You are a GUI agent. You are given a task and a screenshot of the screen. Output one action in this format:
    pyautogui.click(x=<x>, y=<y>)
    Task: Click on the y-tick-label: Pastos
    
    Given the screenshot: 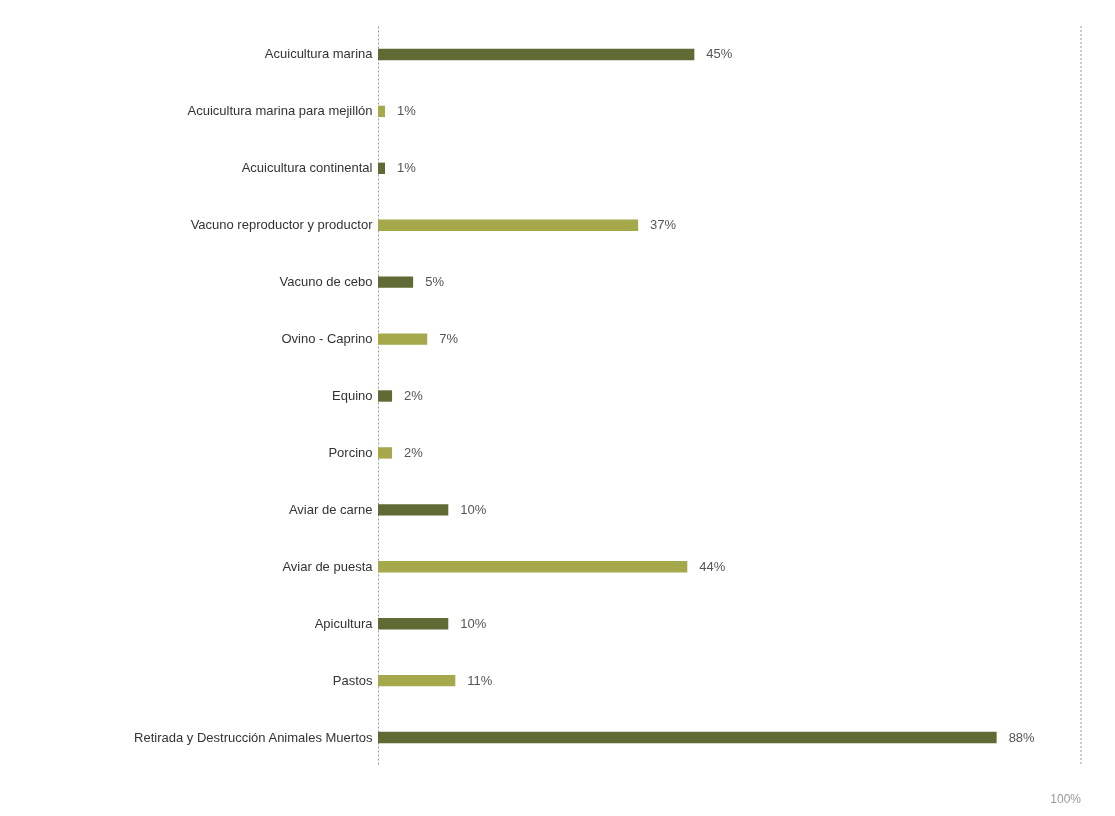 What is the action you would take?
    pyautogui.click(x=352, y=680)
    